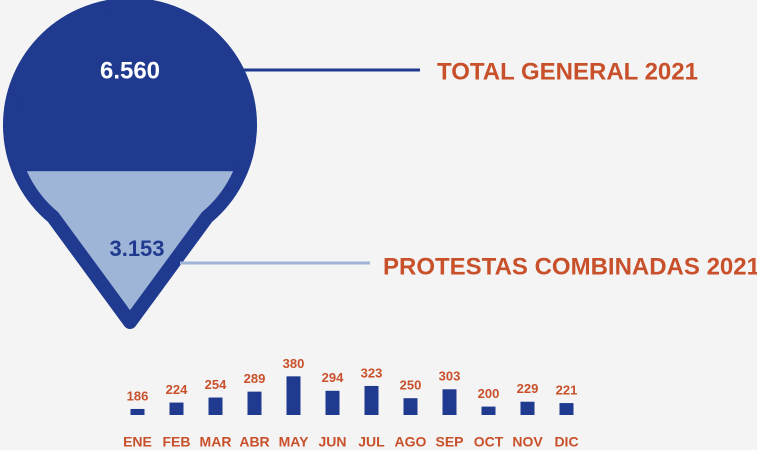 The image size is (757, 450). What do you see at coordinates (255, 378) in the screenshot?
I see `value-label: 289` at bounding box center [255, 378].